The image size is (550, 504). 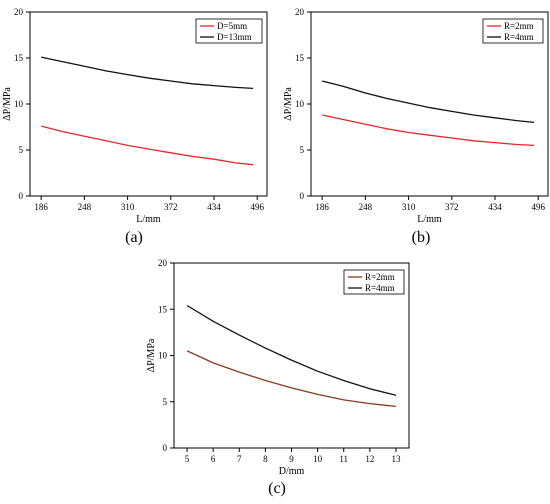 What do you see at coordinates (277, 488) in the screenshot?
I see `panel-label: (c)` at bounding box center [277, 488].